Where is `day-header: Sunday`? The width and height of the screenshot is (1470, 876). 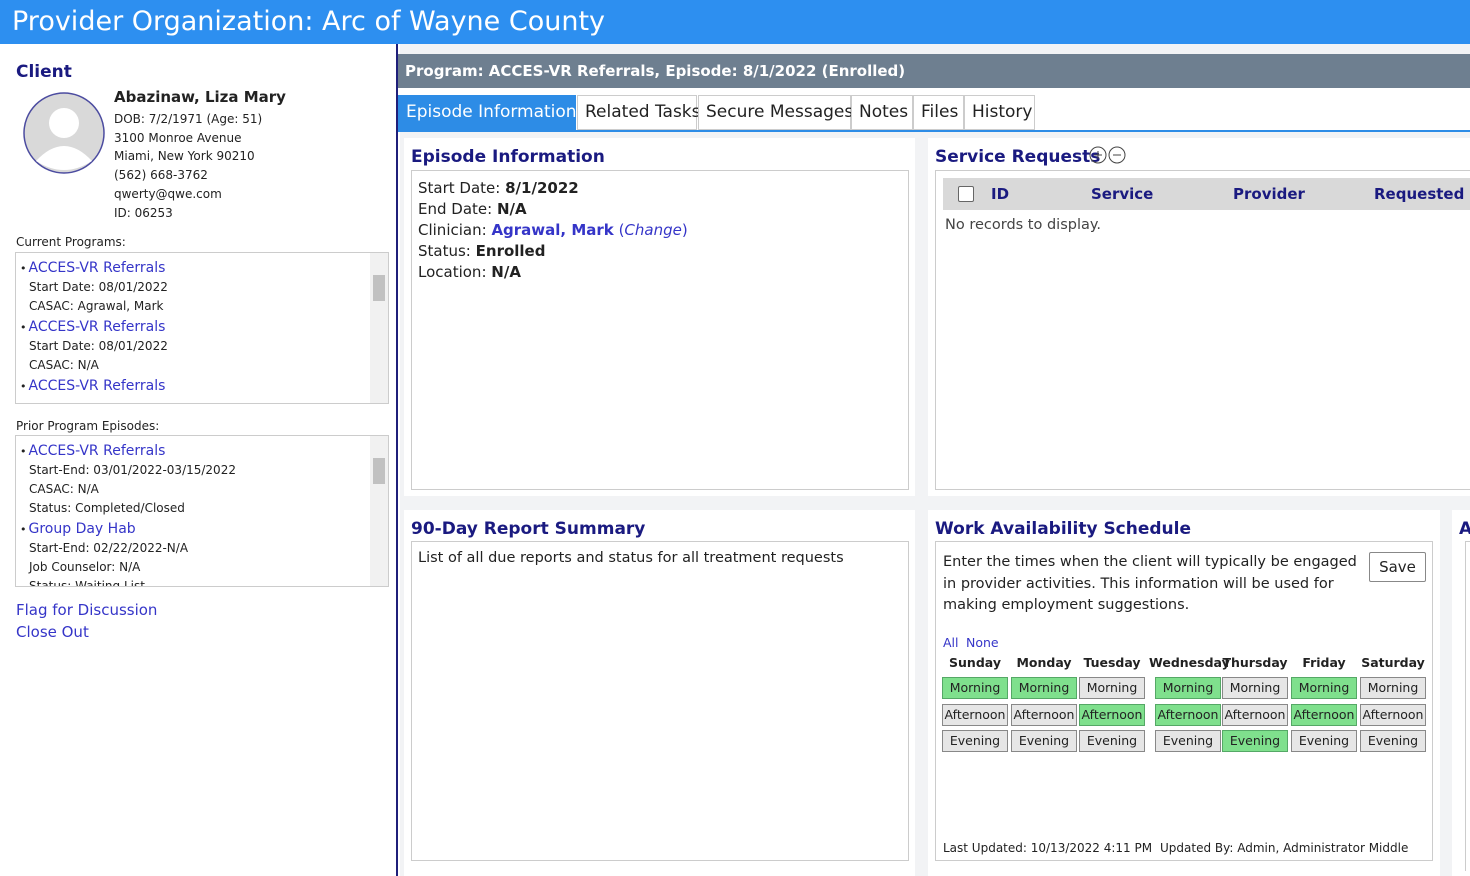 day-header: Sunday is located at coordinates (975, 662).